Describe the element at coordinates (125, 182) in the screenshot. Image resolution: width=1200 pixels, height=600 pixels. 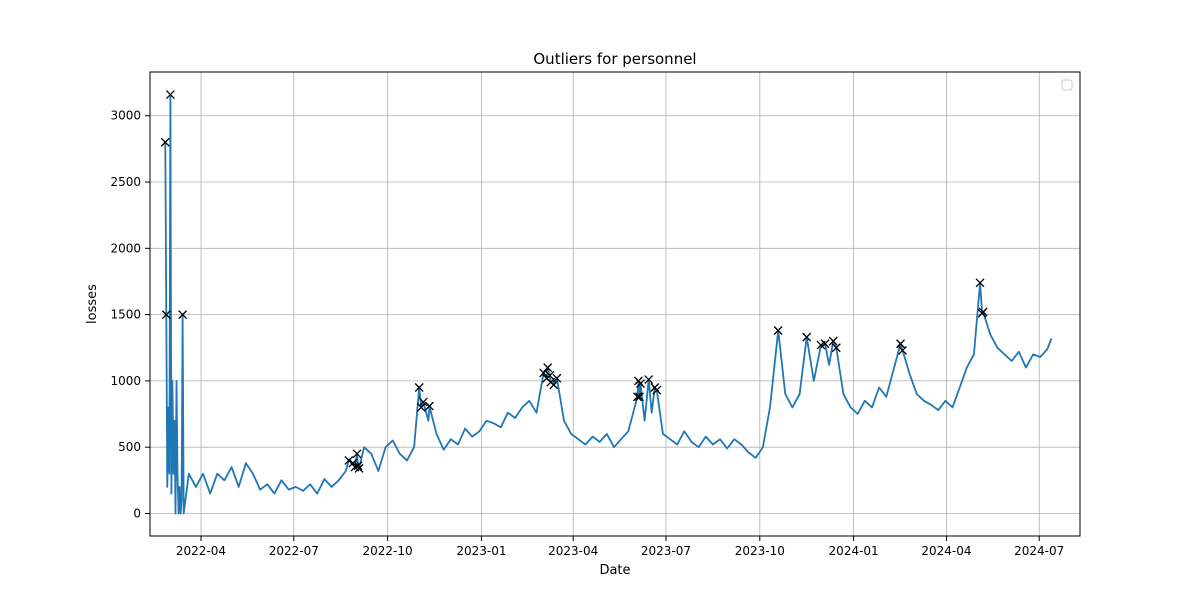
I see `y-tick-label: 2500` at that location.